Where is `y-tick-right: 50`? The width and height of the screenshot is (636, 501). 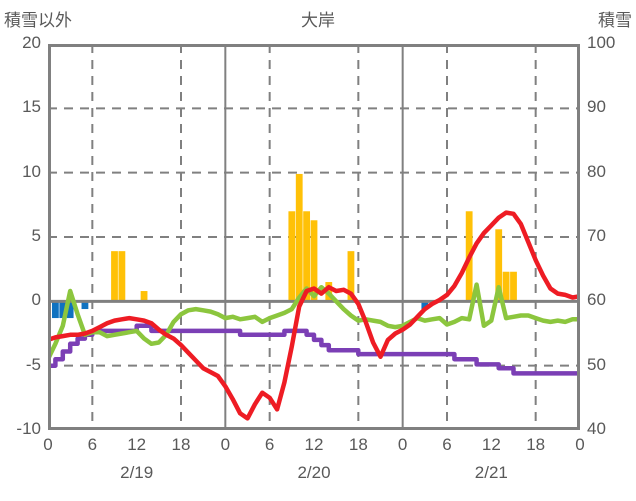 y-tick-right: 50 is located at coordinates (596, 364).